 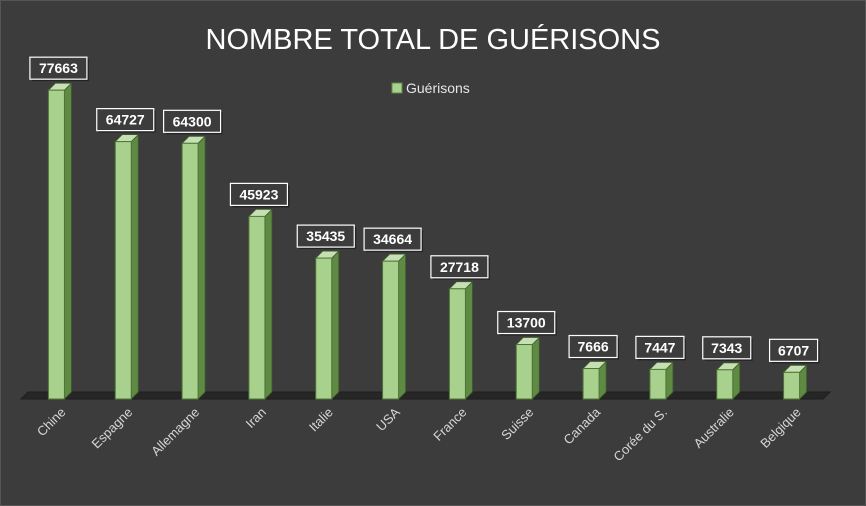 I want to click on x-tick-label: USA, so click(x=388, y=419).